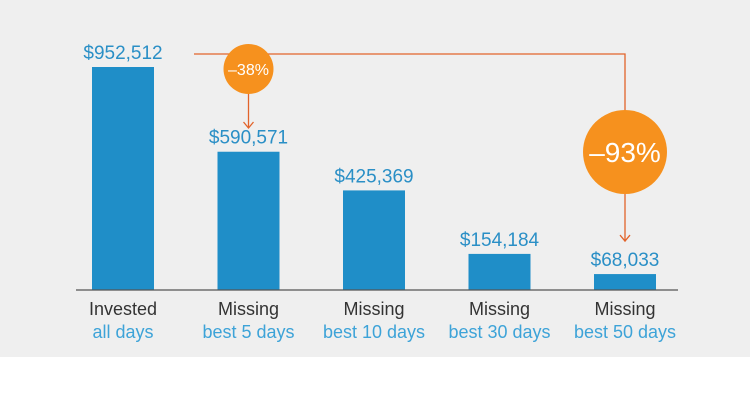 Image resolution: width=750 pixels, height=403 pixels. I want to click on badge-38-circle, so click(248, 69).